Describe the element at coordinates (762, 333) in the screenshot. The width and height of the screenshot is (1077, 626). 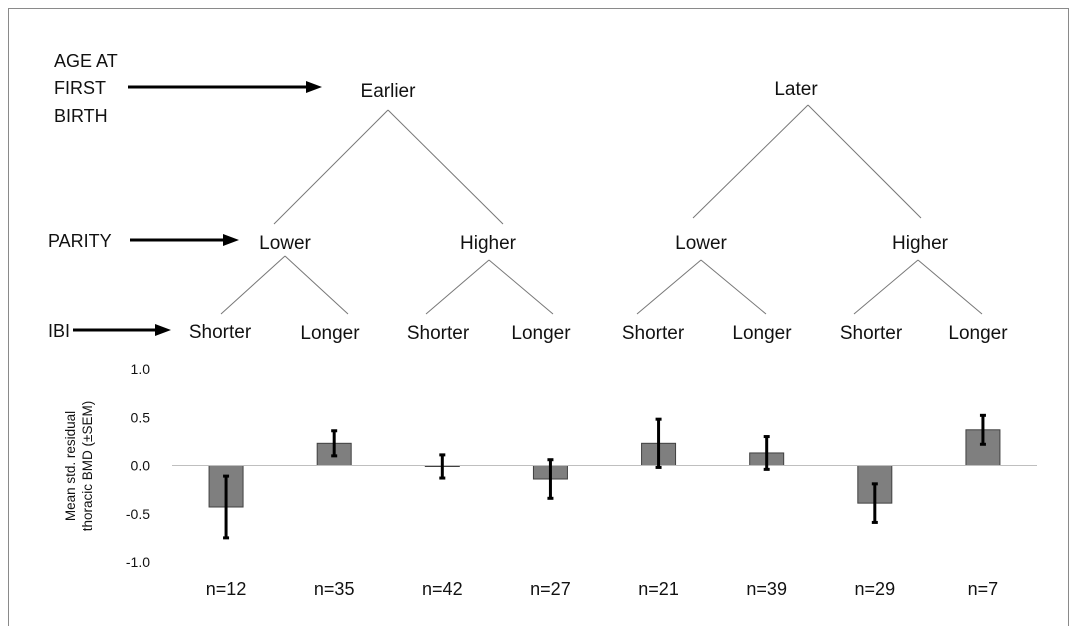
I see `node-ibi-longer-3: Longer` at that location.